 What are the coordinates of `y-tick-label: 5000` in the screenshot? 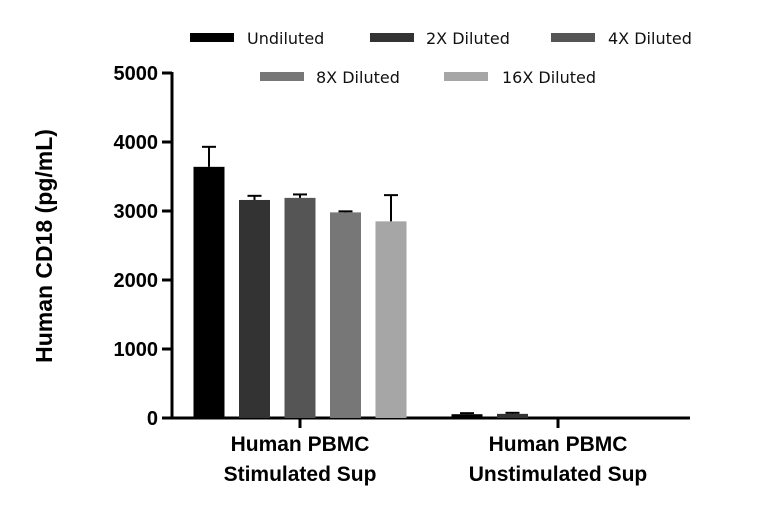 It's located at (136, 74).